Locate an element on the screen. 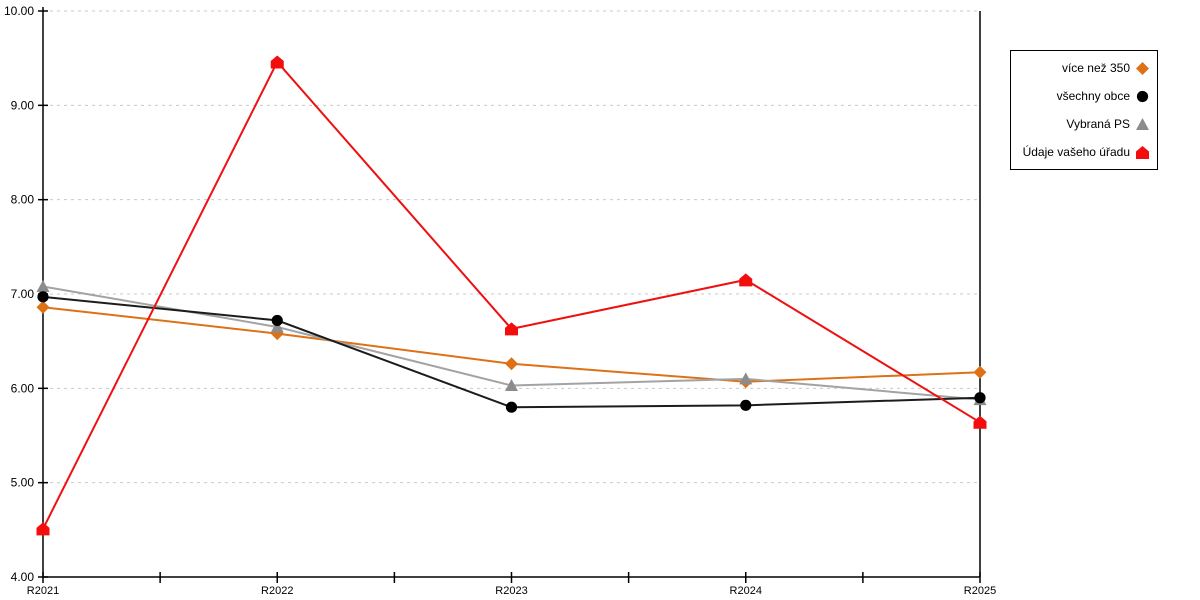 The width and height of the screenshot is (1200, 600). legend-item-label: více než 350 is located at coordinates (1095, 68).